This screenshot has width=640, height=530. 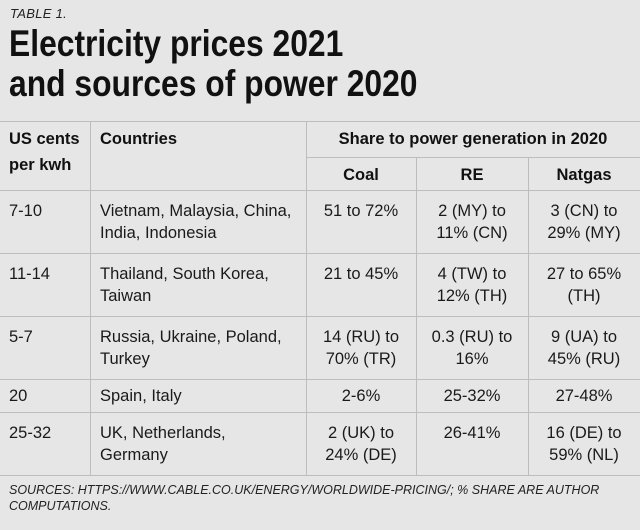 I want to click on cell-re: 25-32%, so click(x=472, y=396).